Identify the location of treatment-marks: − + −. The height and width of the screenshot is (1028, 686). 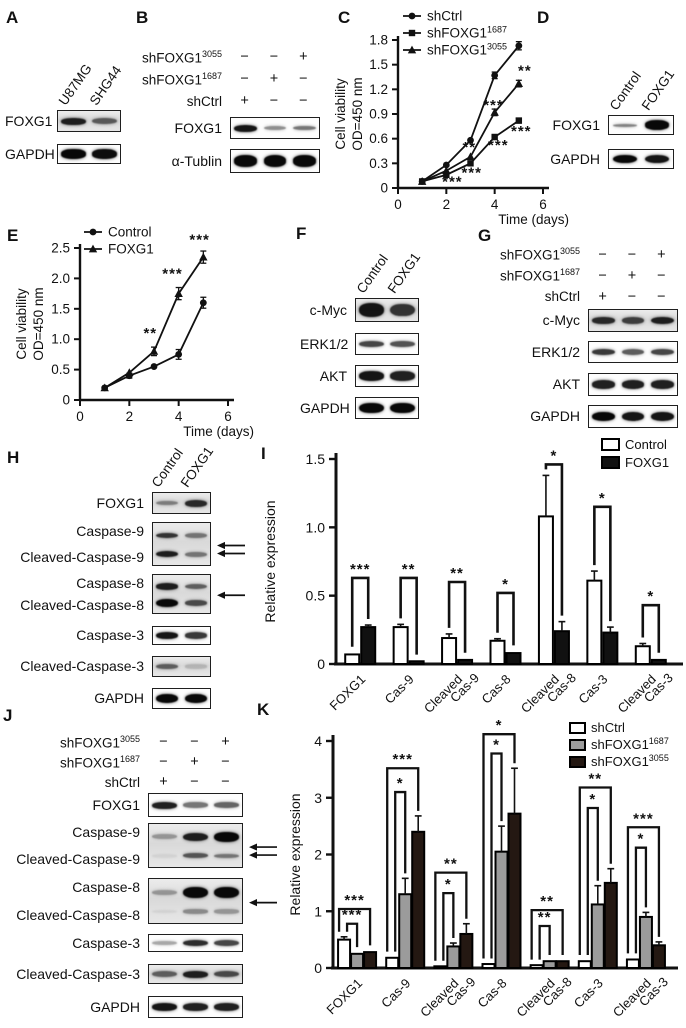
(274, 79).